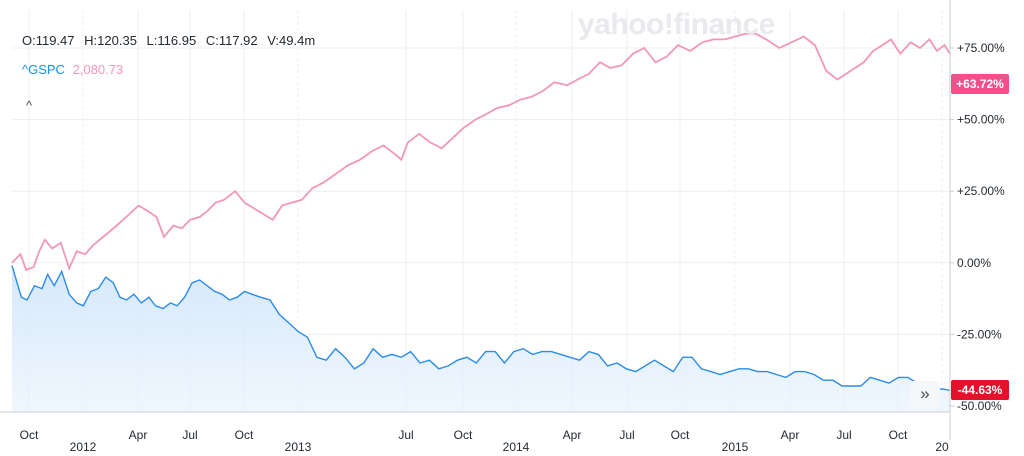 The width and height of the screenshot is (1024, 456). What do you see at coordinates (83, 447) in the screenshot?
I see `x-year-label: 2012` at bounding box center [83, 447].